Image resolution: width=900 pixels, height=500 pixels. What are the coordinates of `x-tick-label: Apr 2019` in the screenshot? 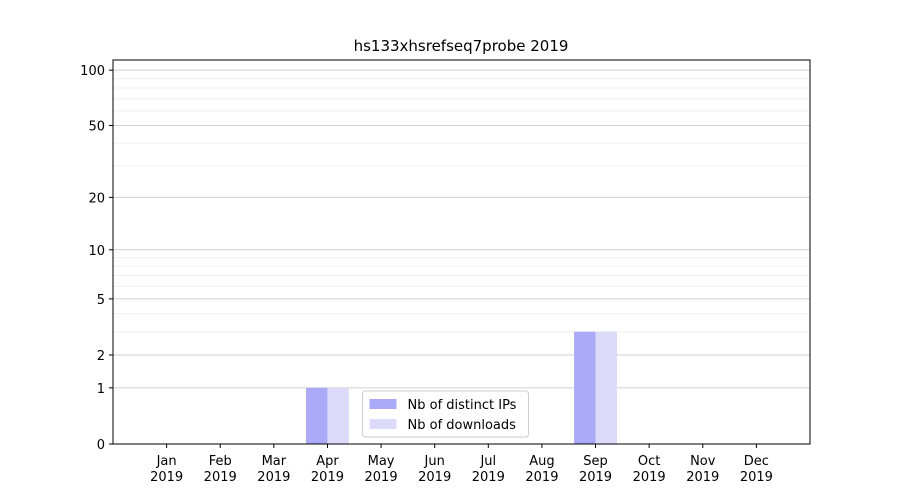 It's located at (327, 469).